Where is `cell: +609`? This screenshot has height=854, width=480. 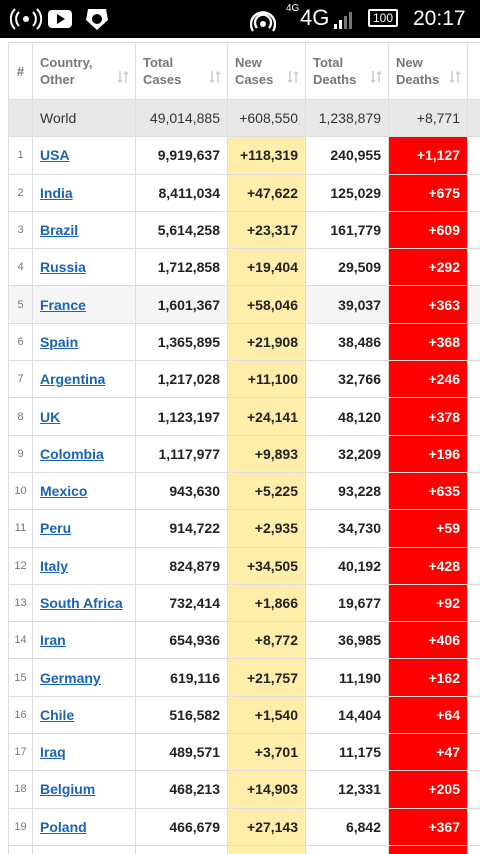 cell: +609 is located at coordinates (428, 230).